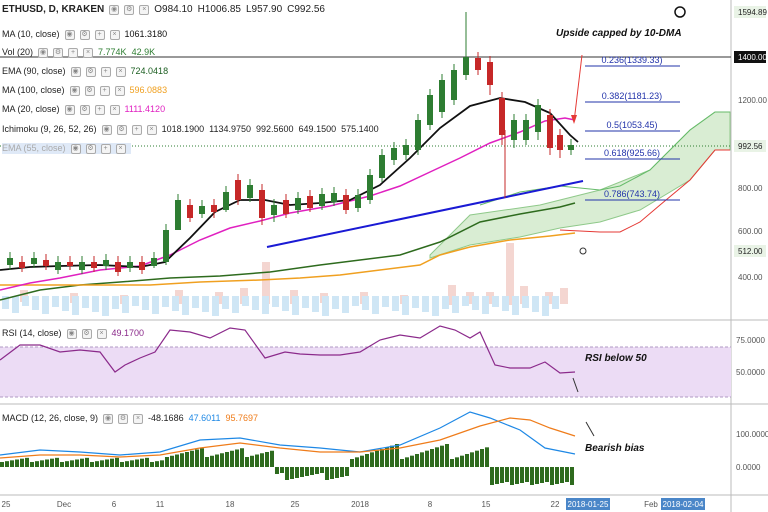 Image resolution: width=768 pixels, height=512 pixels. I want to click on fib-level-label: 0.236(1339.33), so click(631, 60).